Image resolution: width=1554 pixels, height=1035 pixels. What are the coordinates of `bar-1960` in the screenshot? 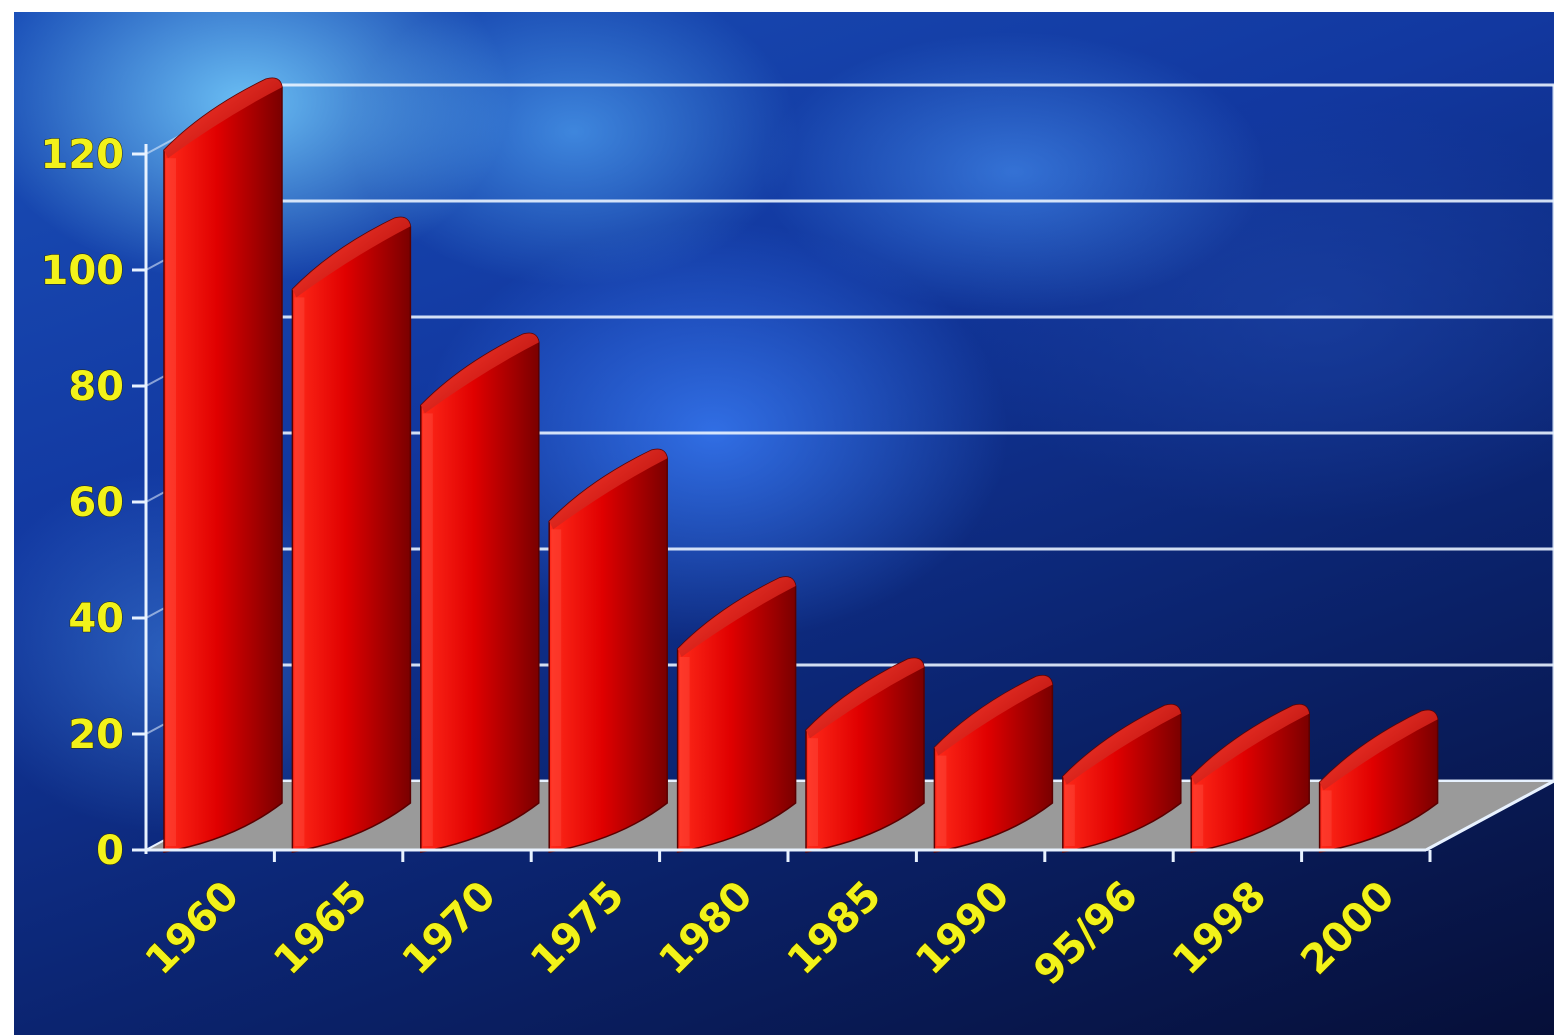 It's located at (223, 465).